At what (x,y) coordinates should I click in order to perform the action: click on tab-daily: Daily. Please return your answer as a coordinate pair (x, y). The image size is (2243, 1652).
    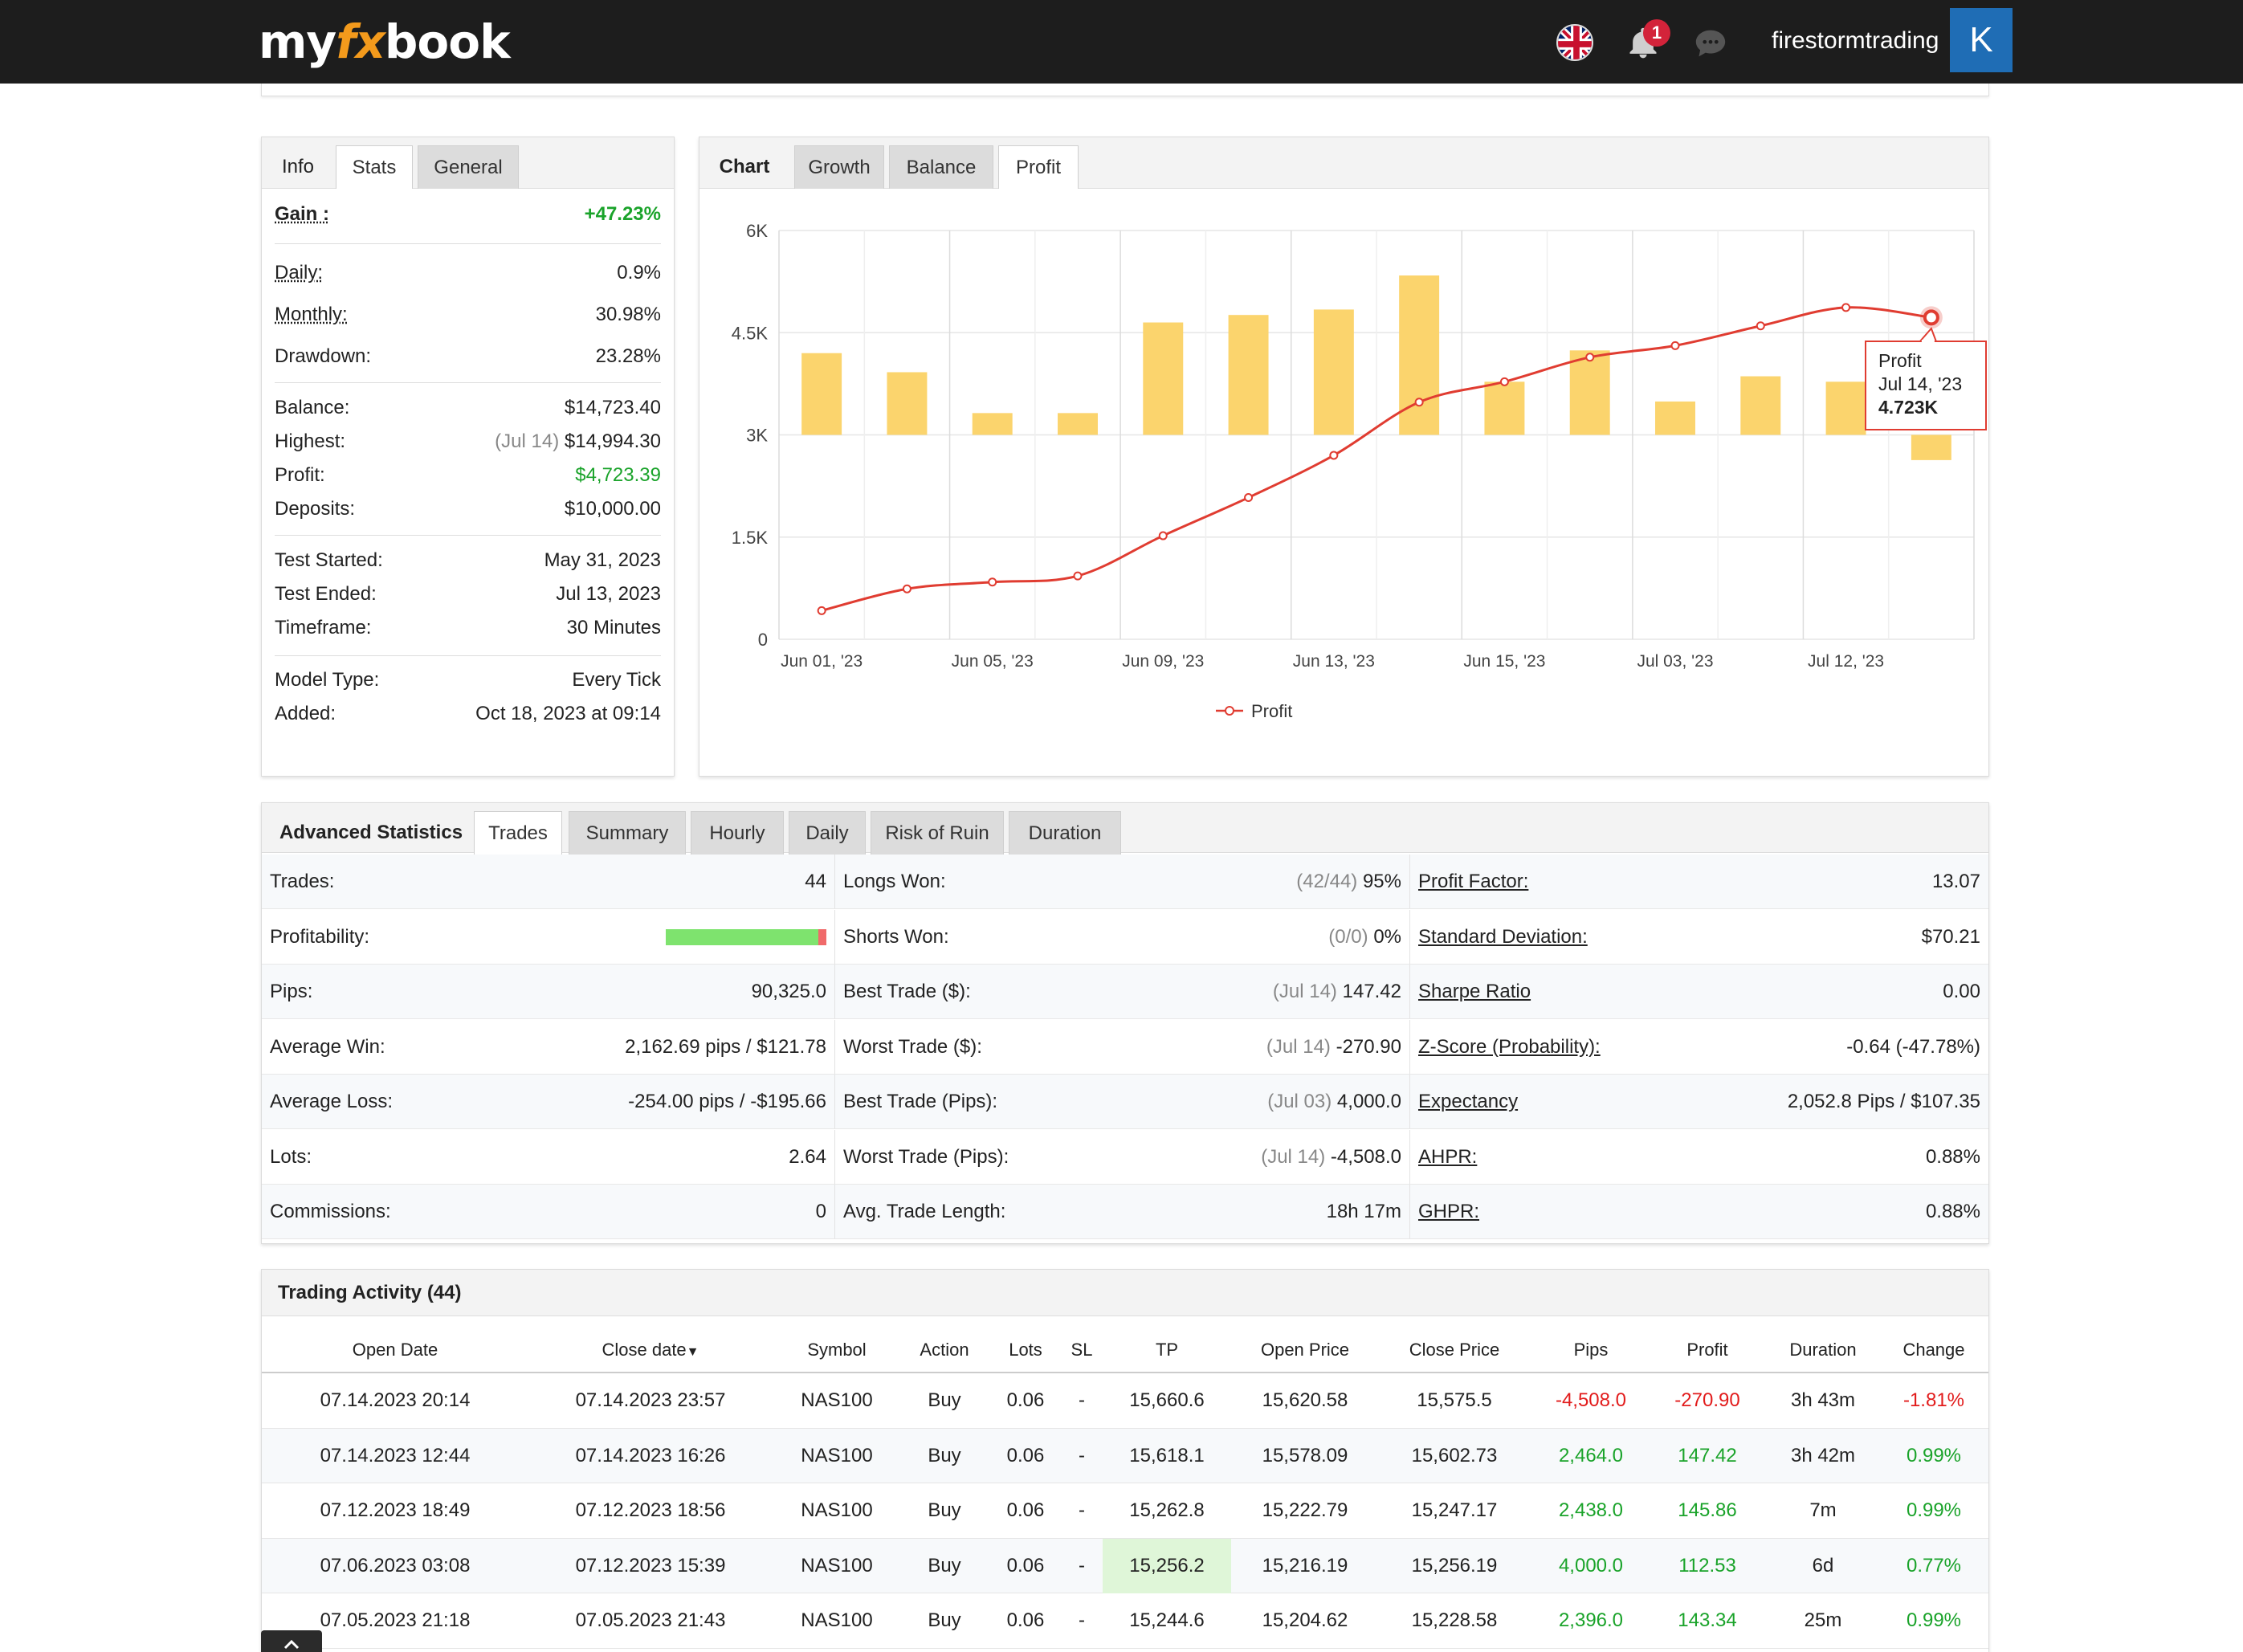
    Looking at the image, I should click on (827, 833).